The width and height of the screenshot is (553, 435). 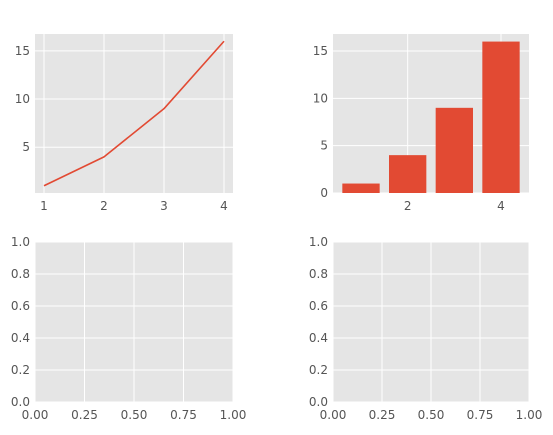 I want to click on x-tick-label: 1, so click(x=44, y=206).